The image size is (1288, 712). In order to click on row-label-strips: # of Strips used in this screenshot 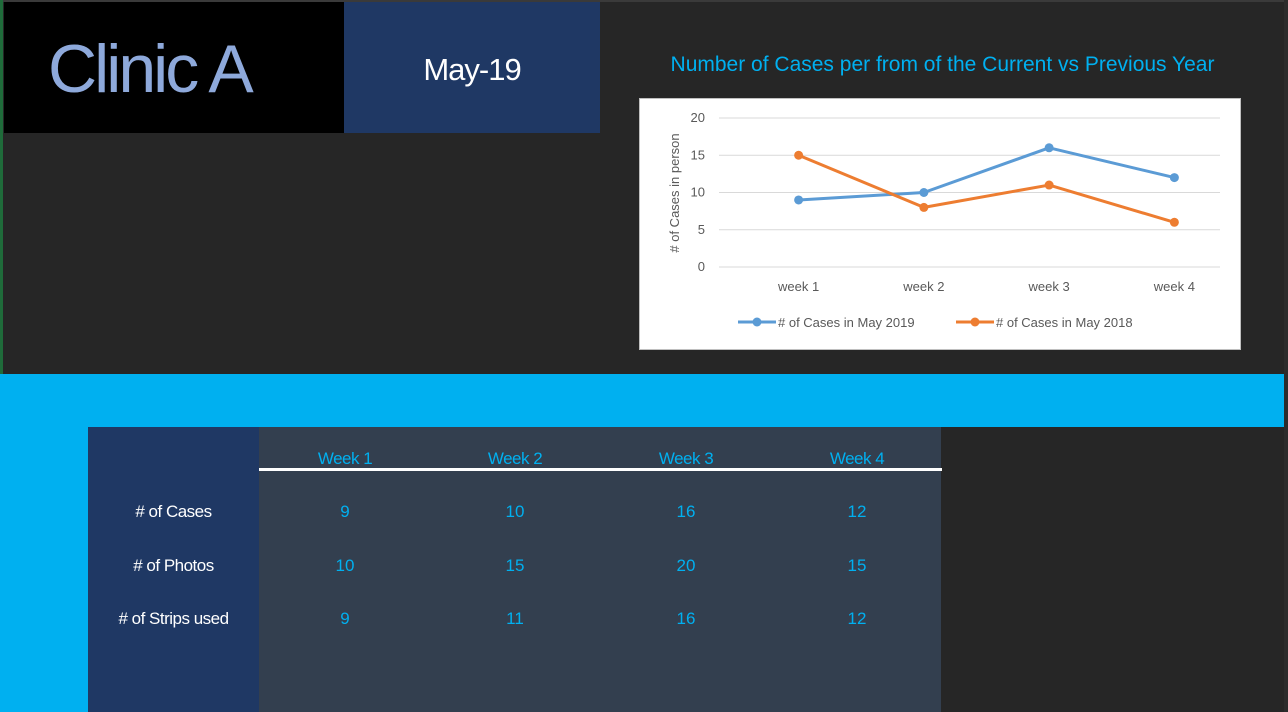, I will do `click(173, 618)`.